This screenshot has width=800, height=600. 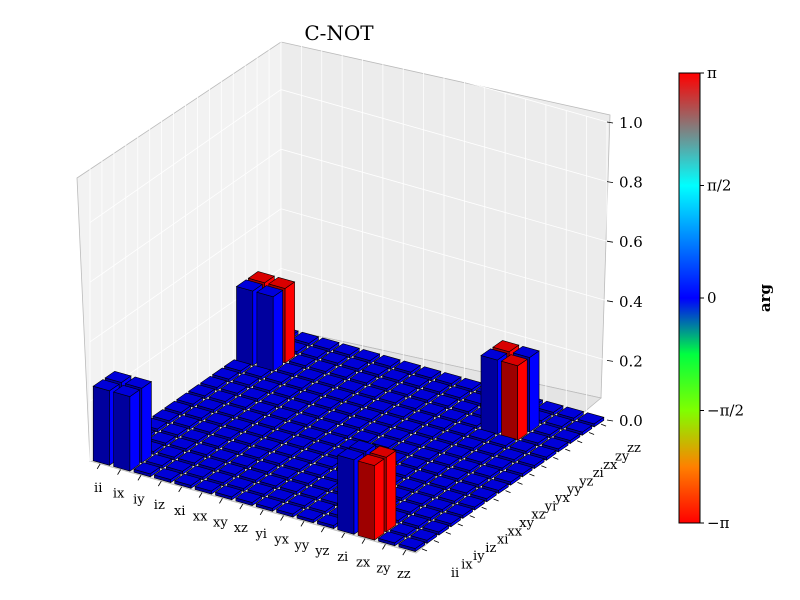 I want to click on colorbar-tick-label: −π/2, so click(x=725, y=411).